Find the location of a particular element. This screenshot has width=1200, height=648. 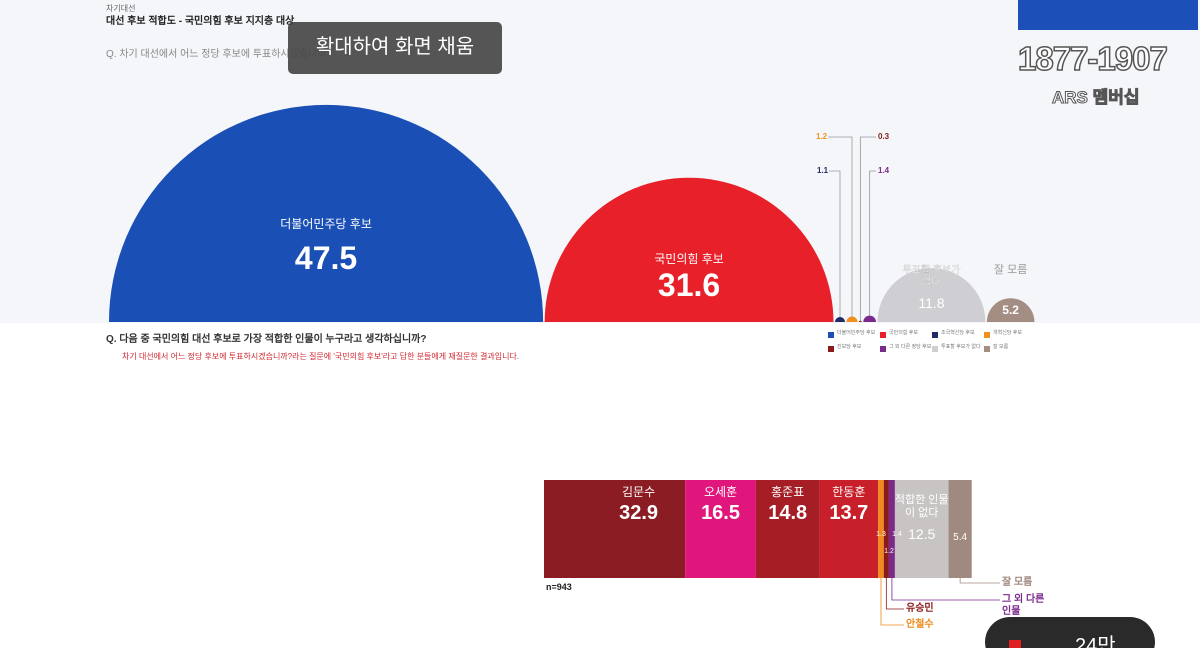

viewer-badge: 24만 is located at coordinates (1070, 632).